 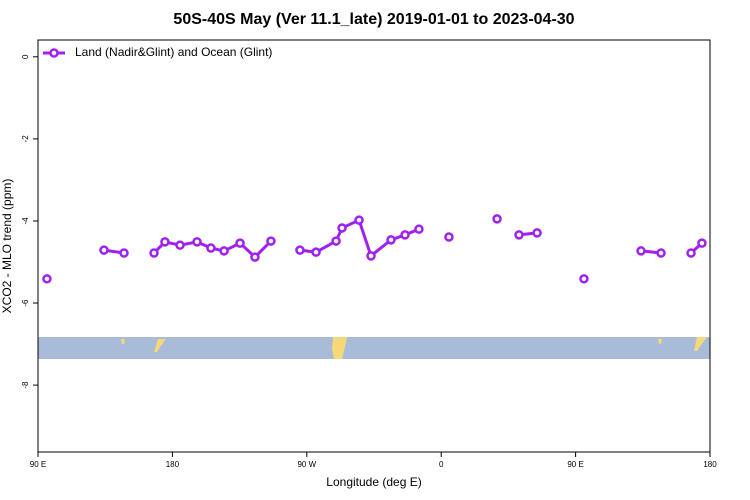 What do you see at coordinates (54, 53) in the screenshot?
I see `legend-marker` at bounding box center [54, 53].